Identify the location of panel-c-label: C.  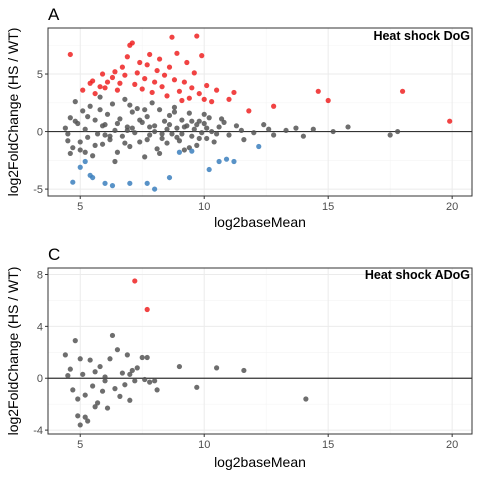
(54, 254).